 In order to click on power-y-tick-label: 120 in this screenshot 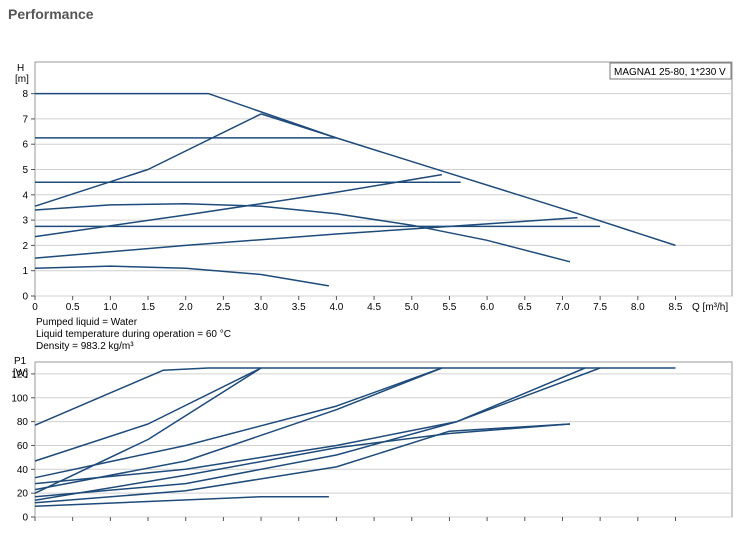, I will do `click(19, 374)`.